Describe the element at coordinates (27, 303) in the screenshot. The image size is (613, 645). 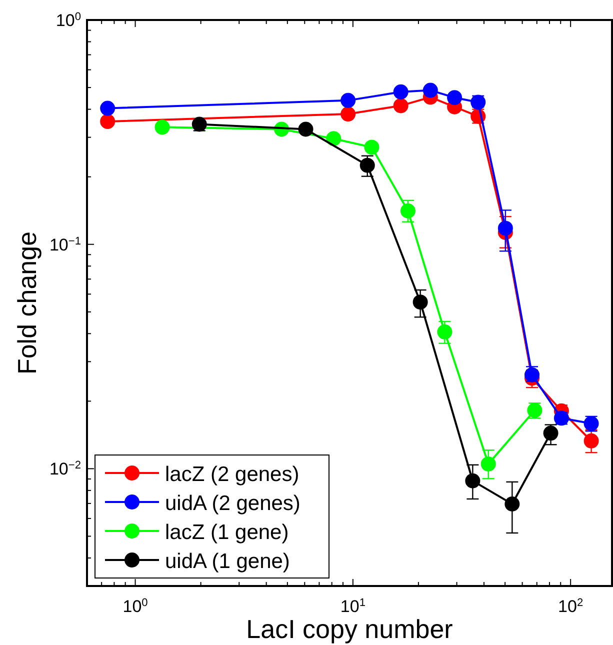
I see `y-axis-title: Fold change` at that location.